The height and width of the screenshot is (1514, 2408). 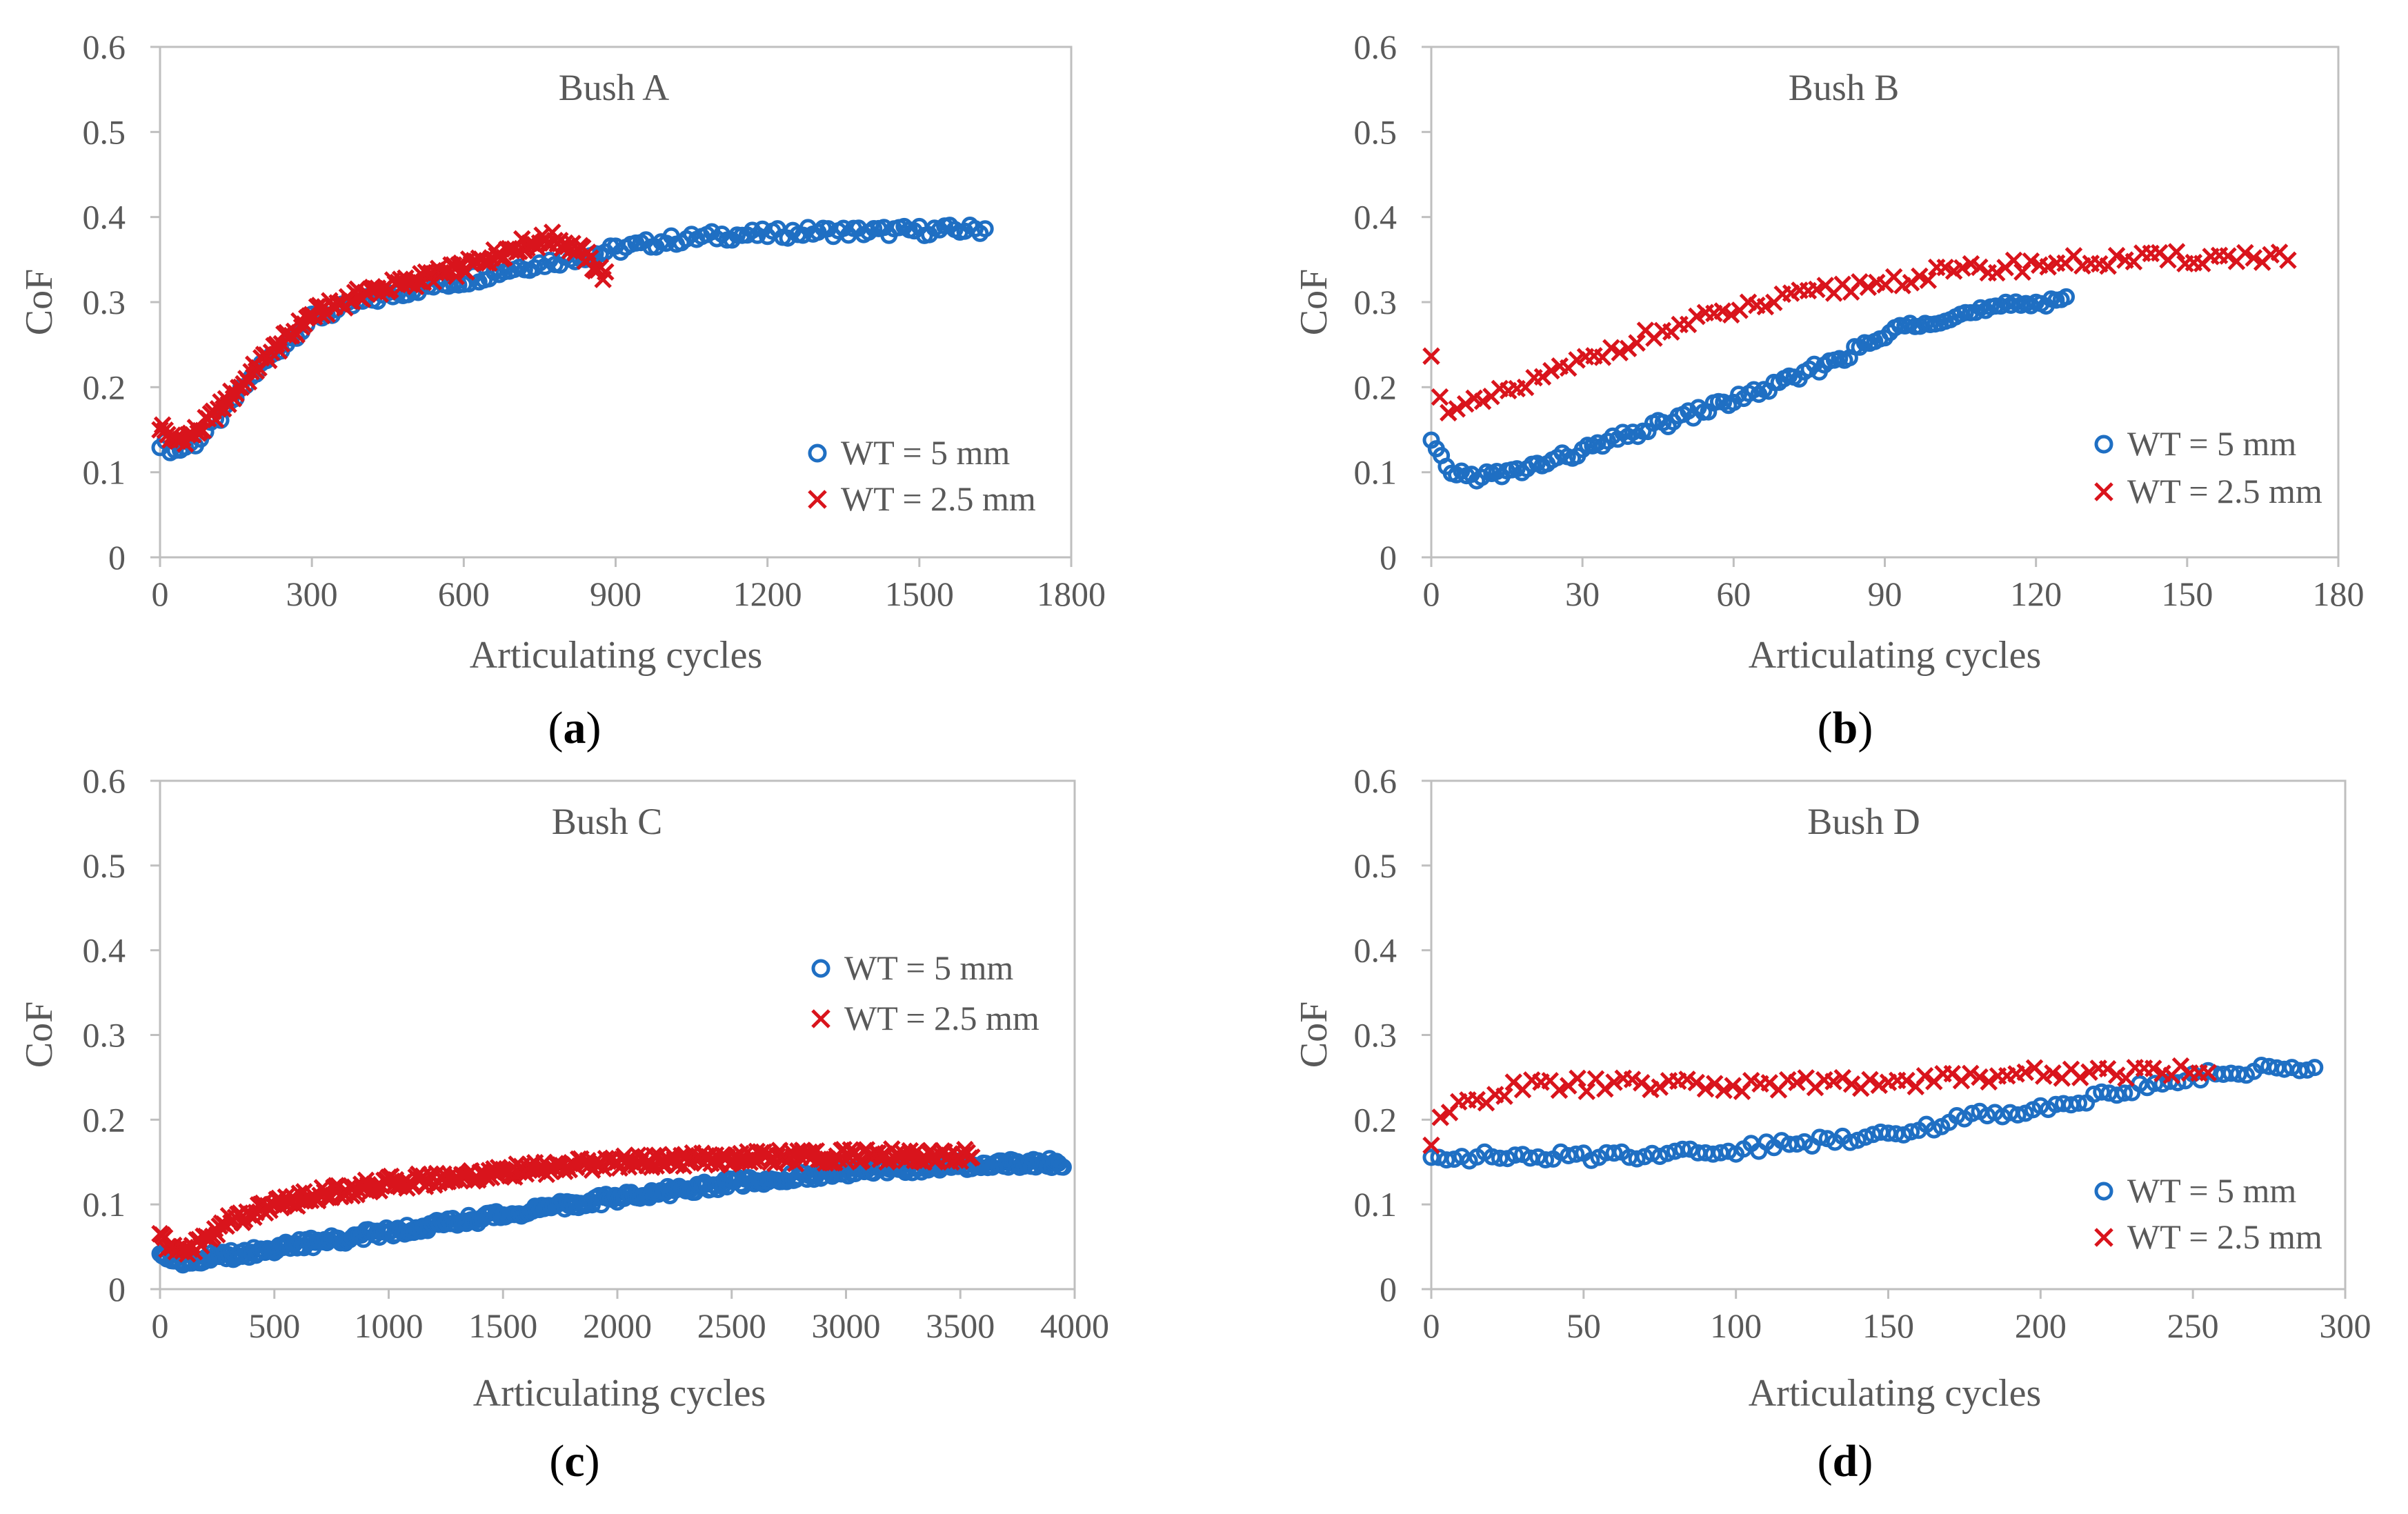 What do you see at coordinates (1075, 1325) in the screenshot?
I see `x-tick-label: 4000` at bounding box center [1075, 1325].